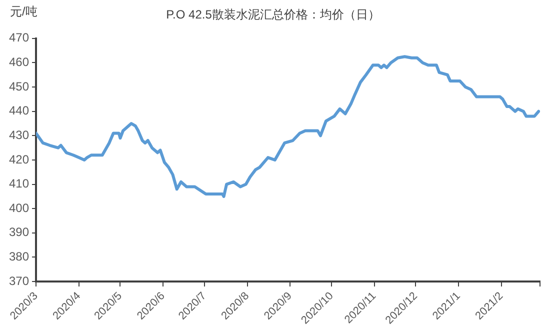 The image size is (554, 334). I want to click on y-tick-label: 410, so click(19, 183).